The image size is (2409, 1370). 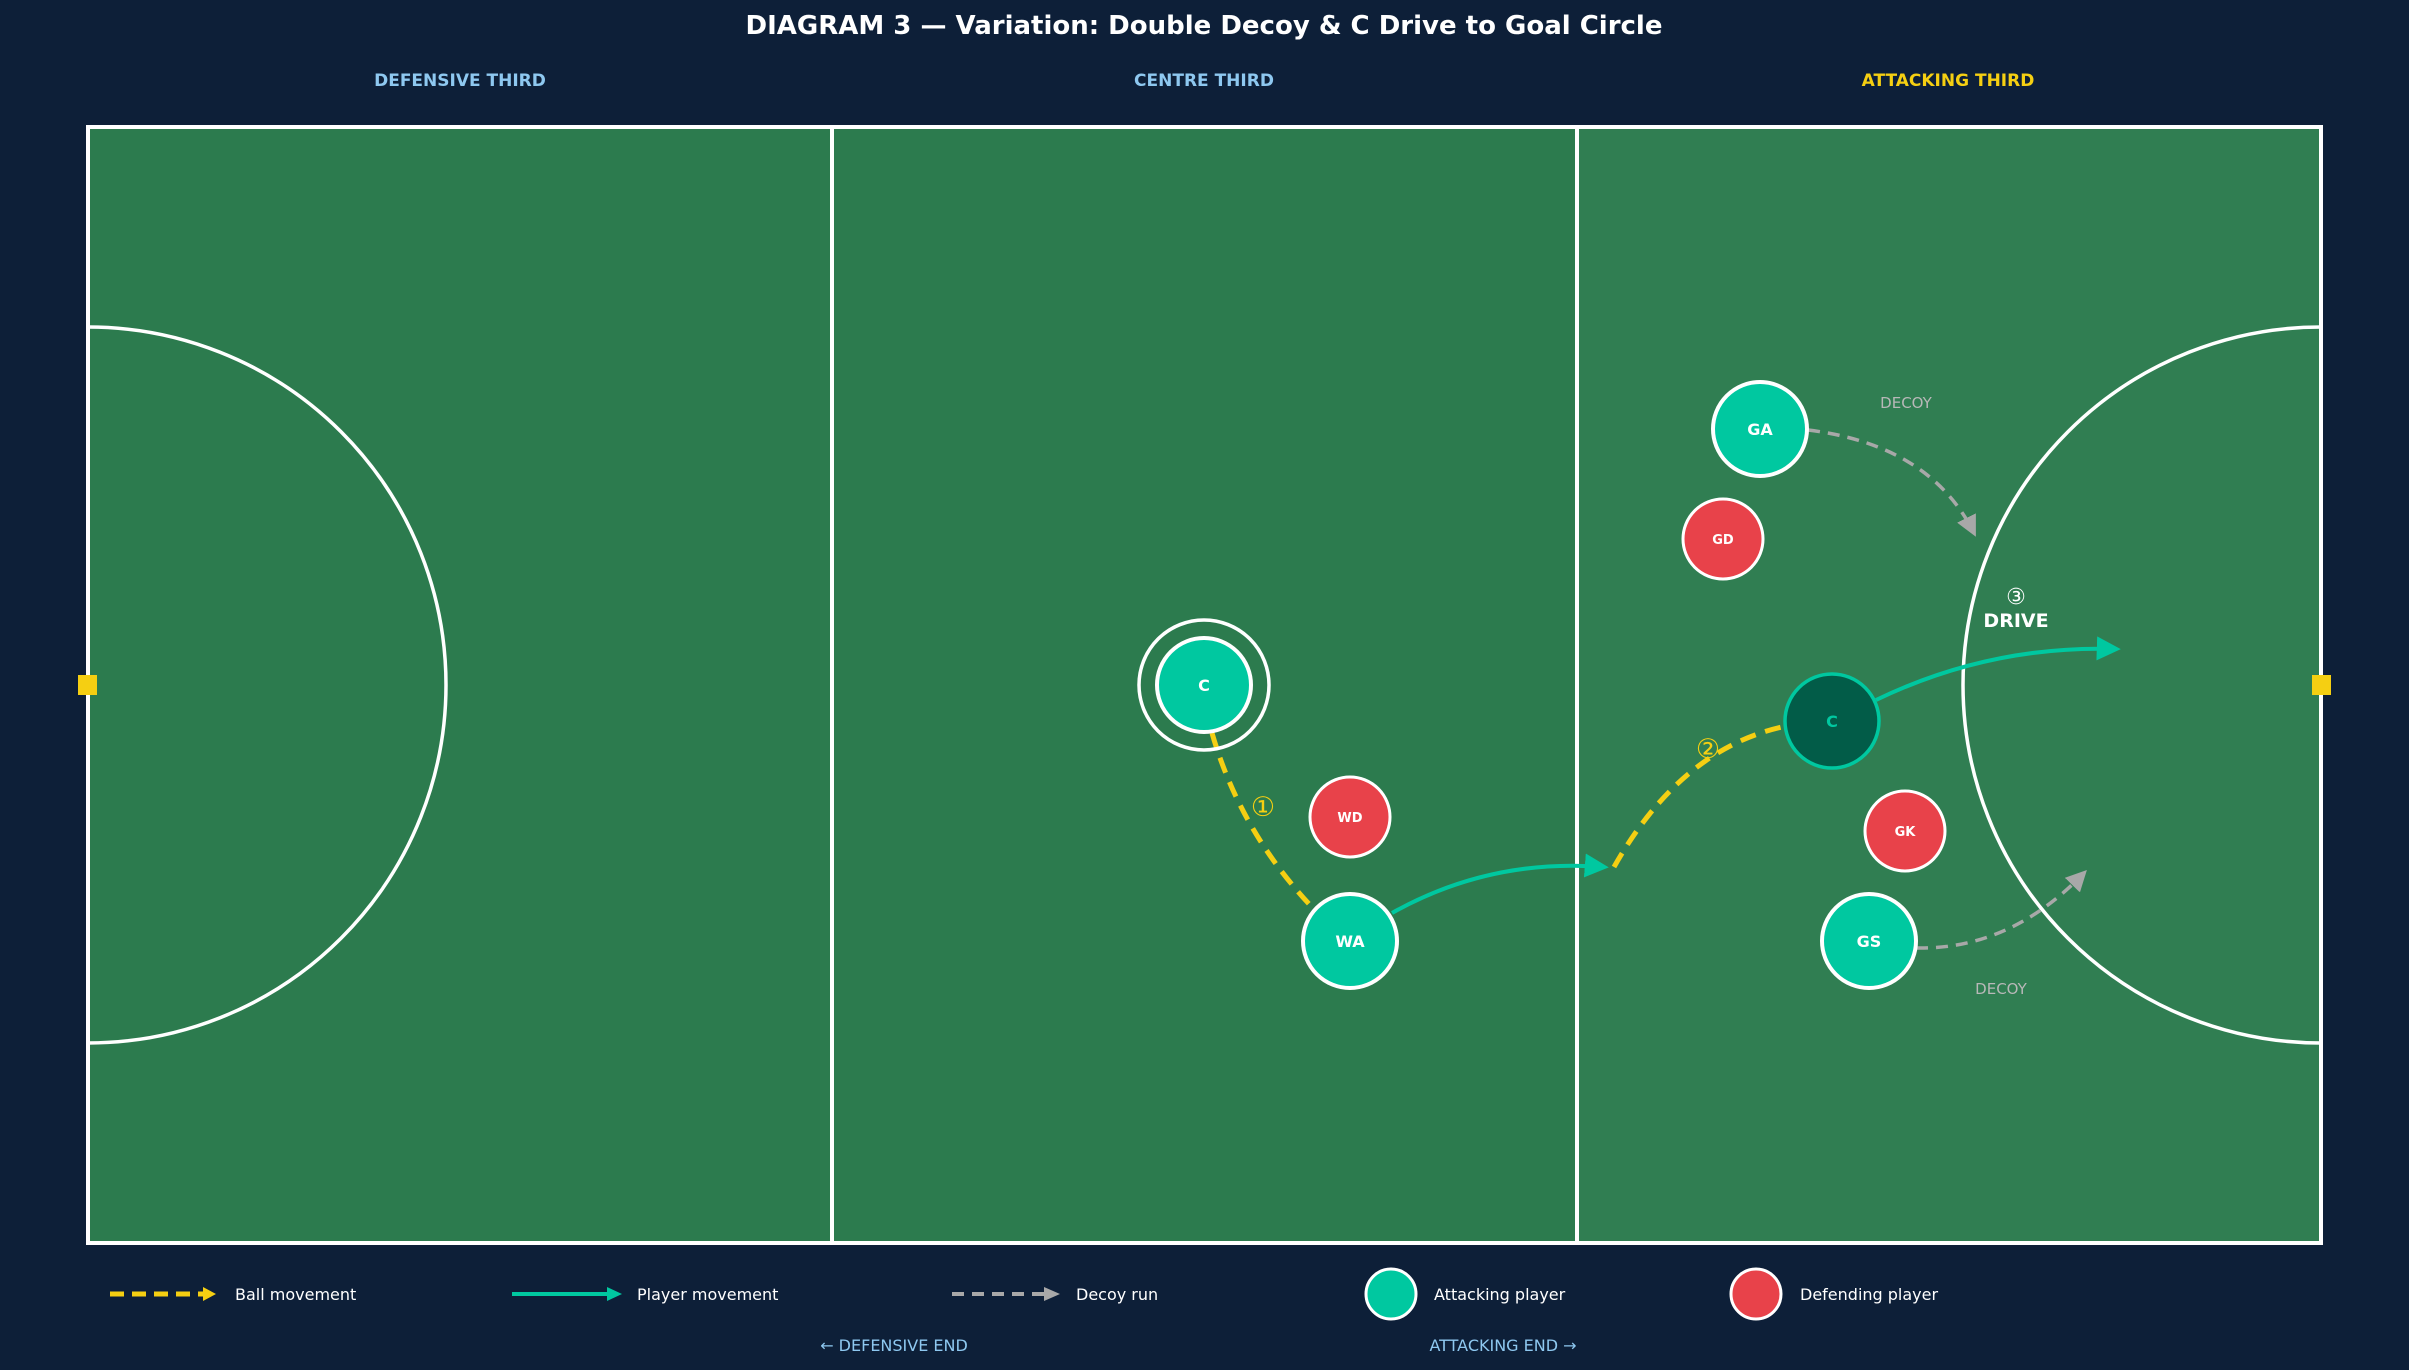 I want to click on c-start-label: C, so click(x=1204, y=685).